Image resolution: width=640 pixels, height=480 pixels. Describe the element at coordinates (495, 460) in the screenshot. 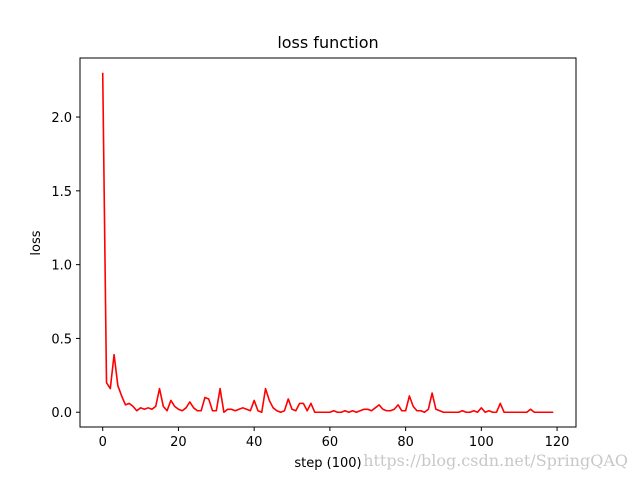

I see `watermark-text: https://blog.csdn.net/SpringQAQ` at that location.